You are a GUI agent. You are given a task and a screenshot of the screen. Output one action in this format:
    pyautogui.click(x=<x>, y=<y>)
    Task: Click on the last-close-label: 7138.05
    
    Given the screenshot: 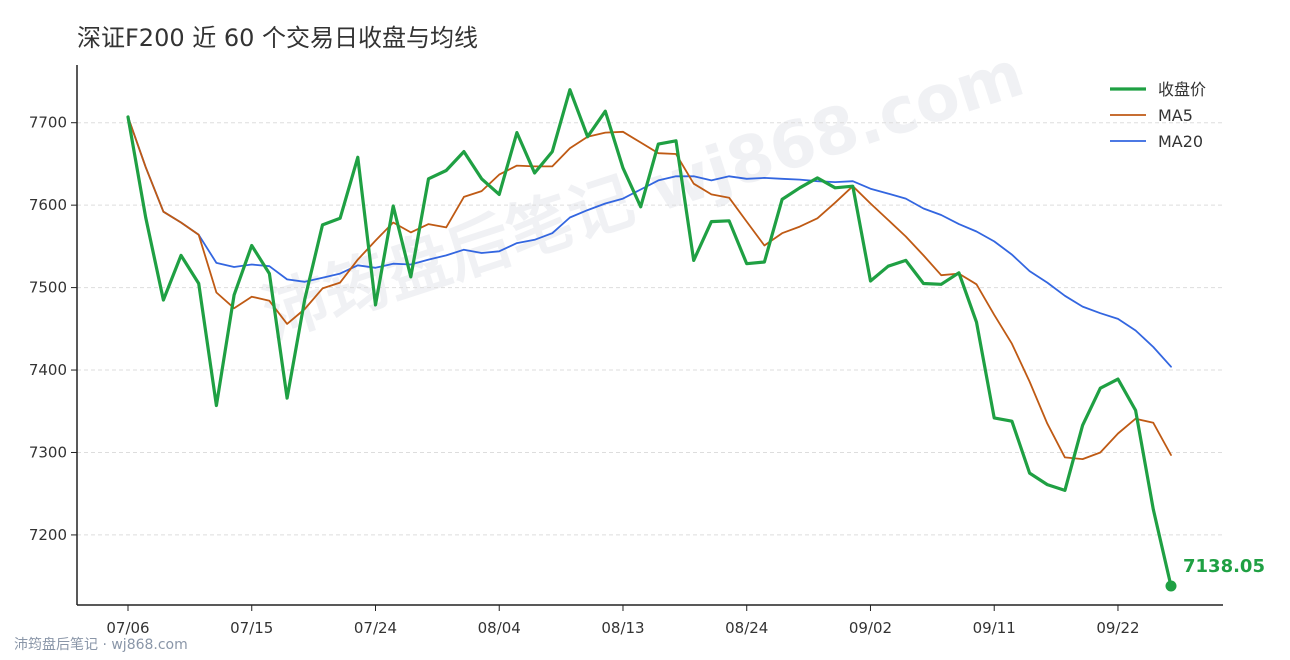 What is the action you would take?
    pyautogui.click(x=1224, y=566)
    